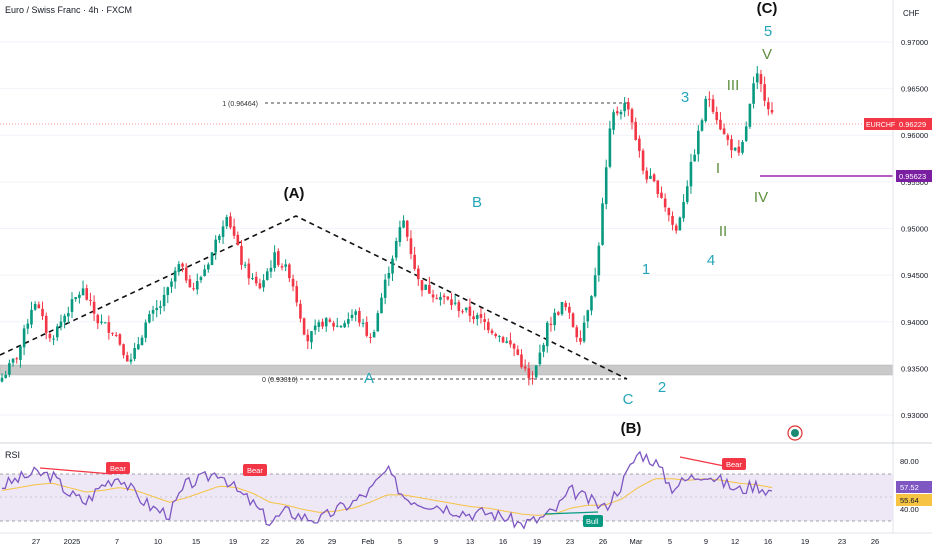 Image resolution: width=932 pixels, height=550 pixels. I want to click on bull-tag: Bull, so click(592, 521).